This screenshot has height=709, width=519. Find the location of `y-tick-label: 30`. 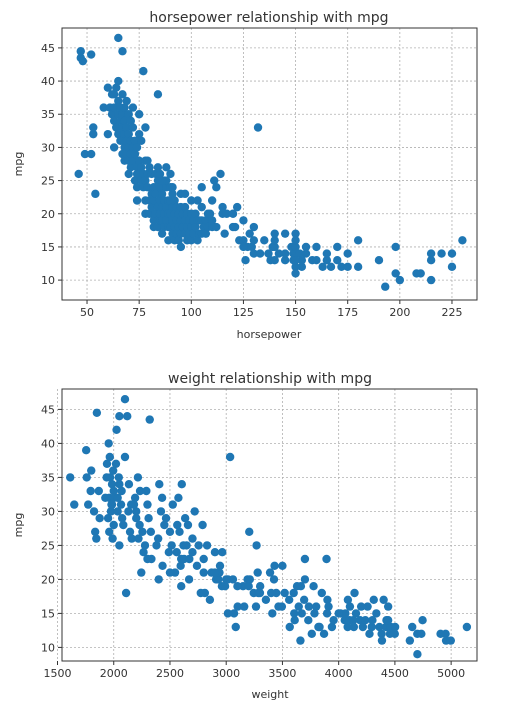

y-tick-label: 30 is located at coordinates (48, 147).